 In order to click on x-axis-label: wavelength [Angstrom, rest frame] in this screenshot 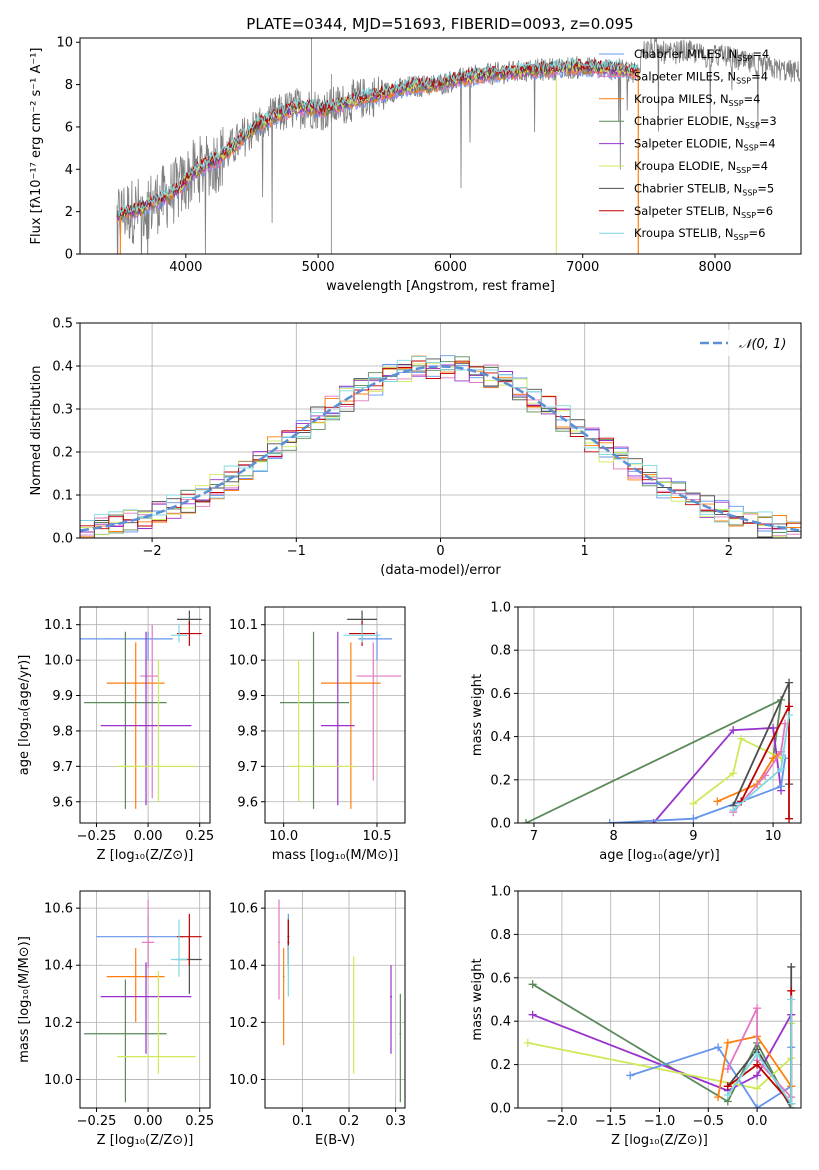, I will do `click(440, 286)`.